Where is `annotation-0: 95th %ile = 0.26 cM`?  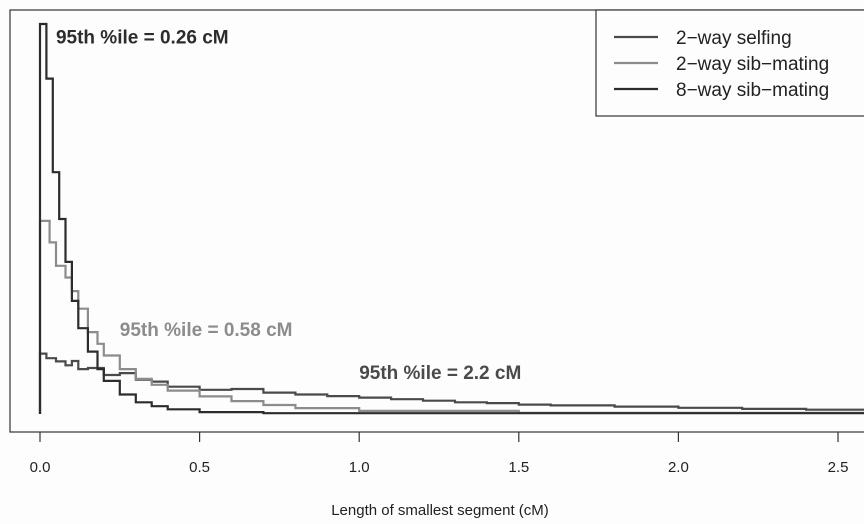
annotation-0: 95th %ile = 0.26 cM is located at coordinates (142, 38).